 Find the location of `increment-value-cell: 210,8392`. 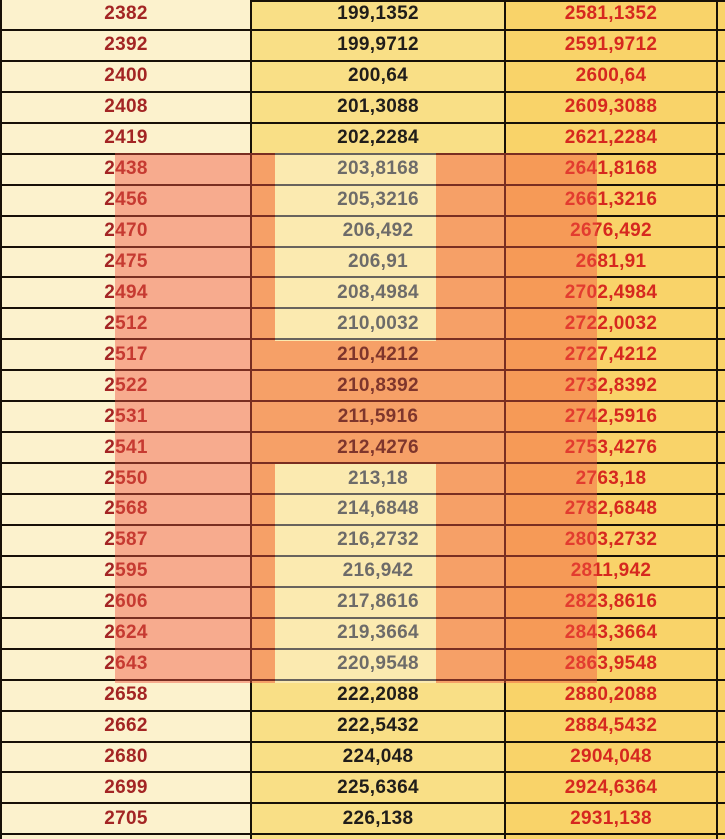

increment-value-cell: 210,8392 is located at coordinates (379, 386).